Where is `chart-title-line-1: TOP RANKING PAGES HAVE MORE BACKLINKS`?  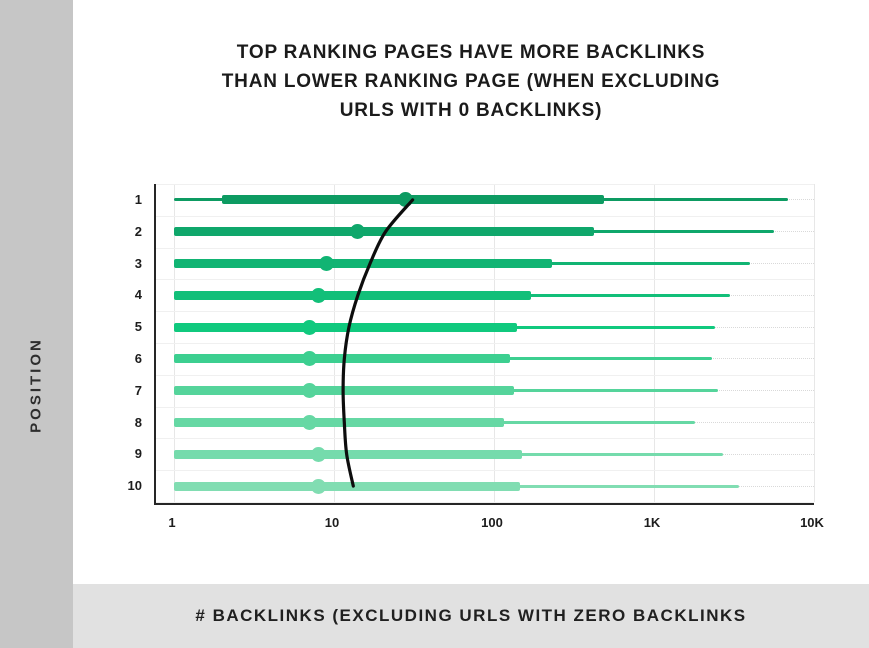
chart-title-line-1: TOP RANKING PAGES HAVE MORE BACKLINKS is located at coordinates (471, 52).